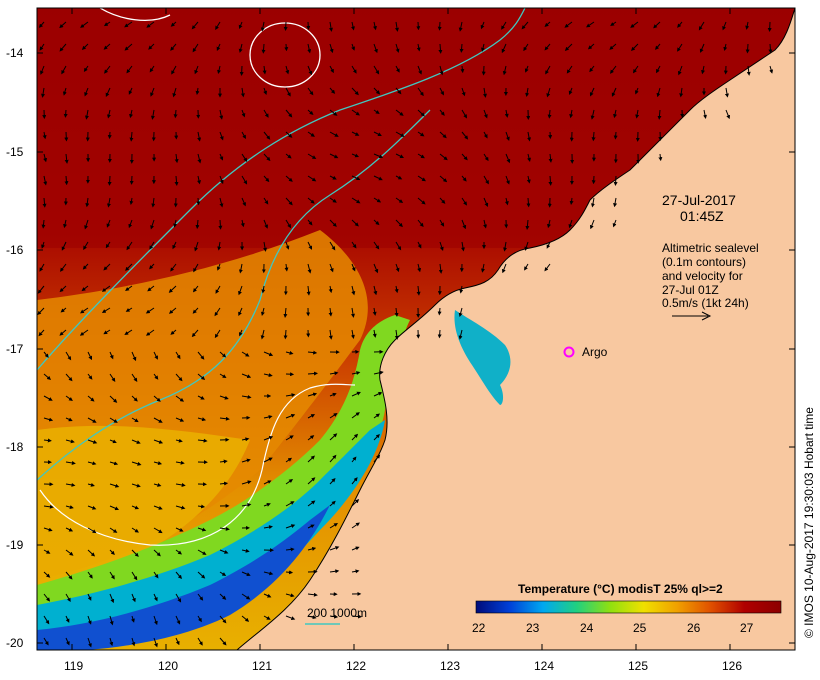 The height and width of the screenshot is (680, 820). I want to click on colorbar-ramp, so click(628, 607).